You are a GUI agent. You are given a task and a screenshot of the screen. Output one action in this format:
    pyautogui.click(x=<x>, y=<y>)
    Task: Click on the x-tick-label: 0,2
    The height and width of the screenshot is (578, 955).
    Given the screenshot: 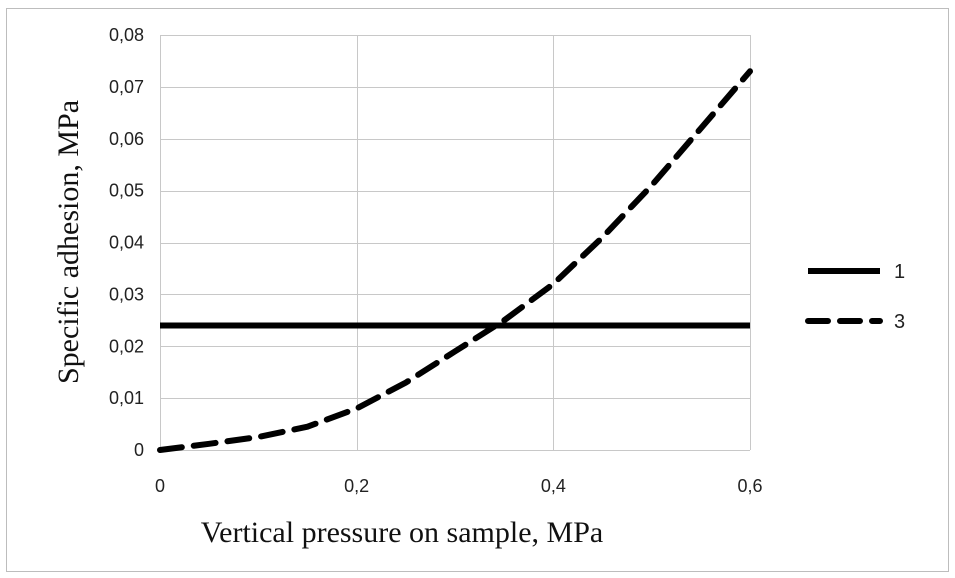 What is the action you would take?
    pyautogui.click(x=356, y=486)
    